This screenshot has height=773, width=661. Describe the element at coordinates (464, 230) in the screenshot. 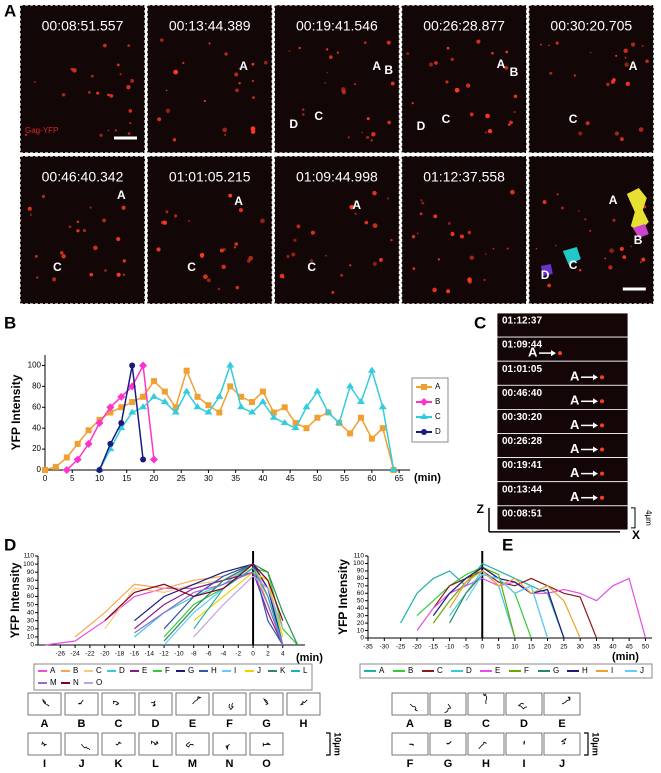

I see `image-tile` at that location.